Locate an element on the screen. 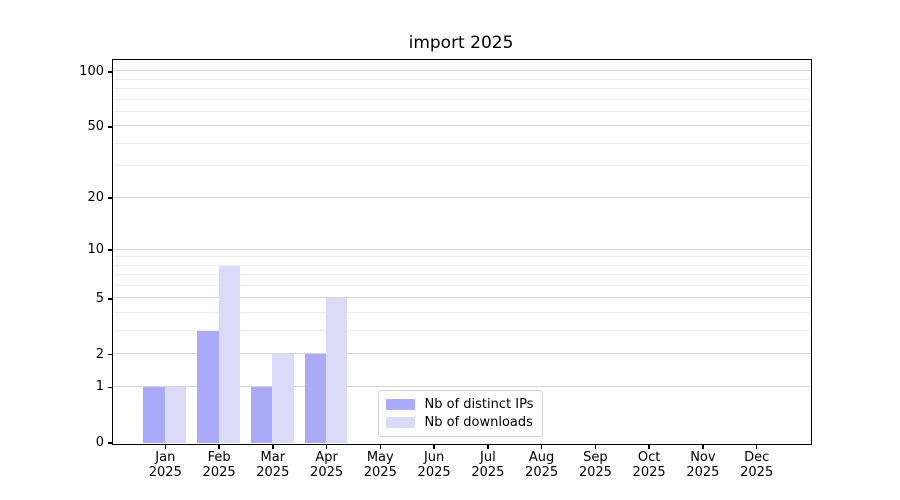  y-tick-label: 20 is located at coordinates (95, 198).